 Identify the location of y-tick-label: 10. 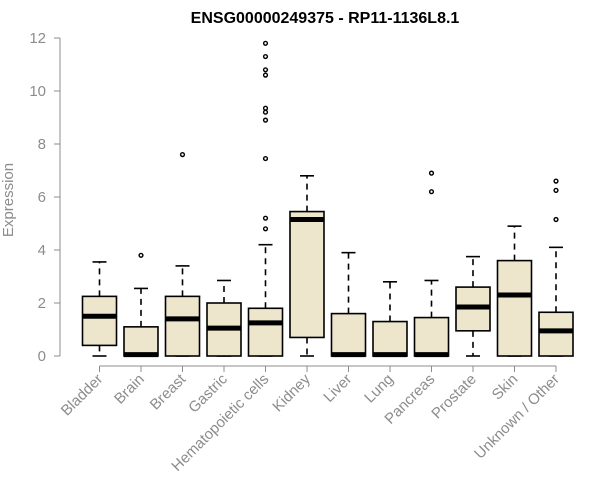
(37, 91).